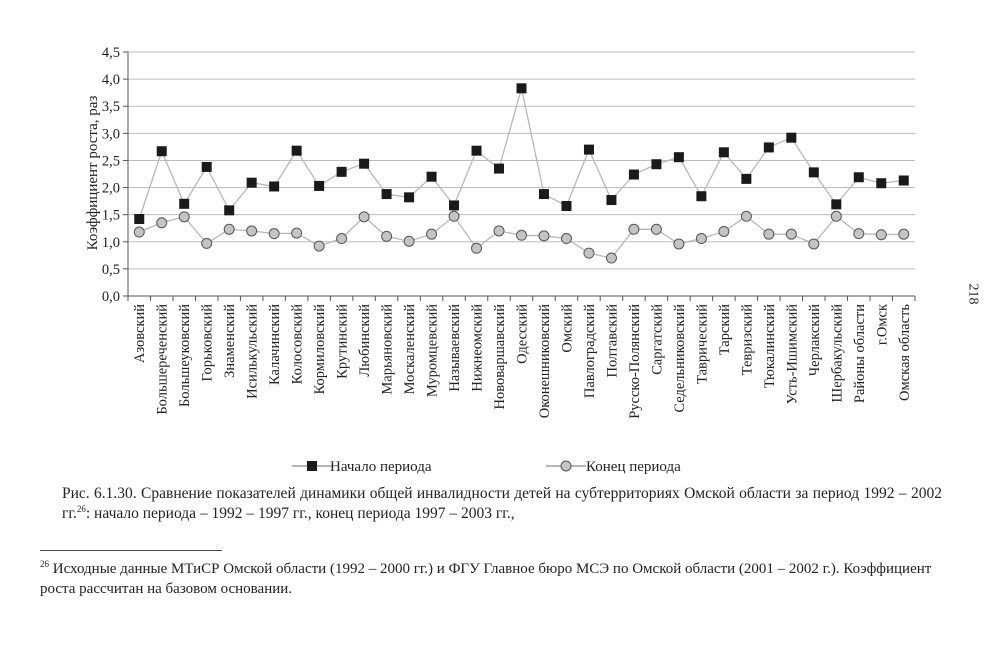 The height and width of the screenshot is (650, 995). What do you see at coordinates (111, 107) in the screenshot?
I see `y-tick-label: 3,5` at bounding box center [111, 107].